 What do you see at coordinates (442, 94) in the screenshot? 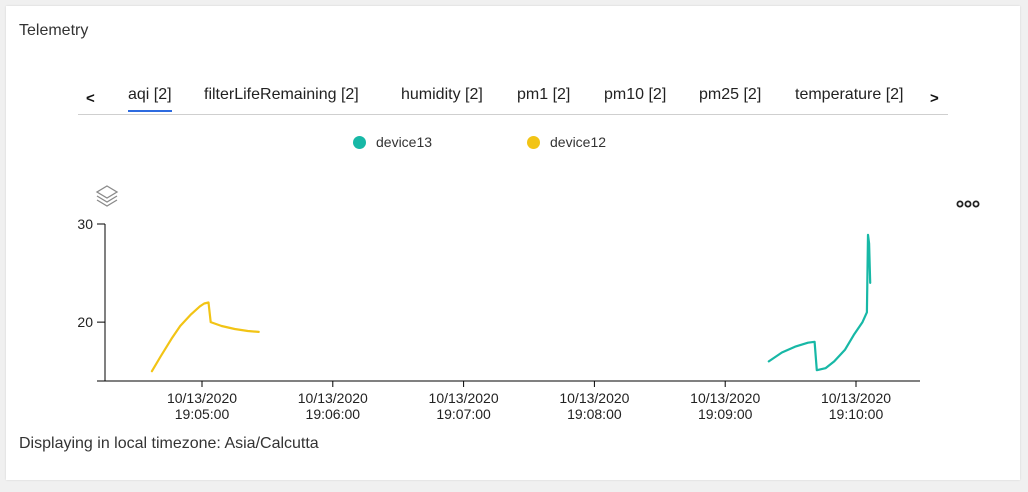
I see `tab-humidity: humidity [2]` at bounding box center [442, 94].